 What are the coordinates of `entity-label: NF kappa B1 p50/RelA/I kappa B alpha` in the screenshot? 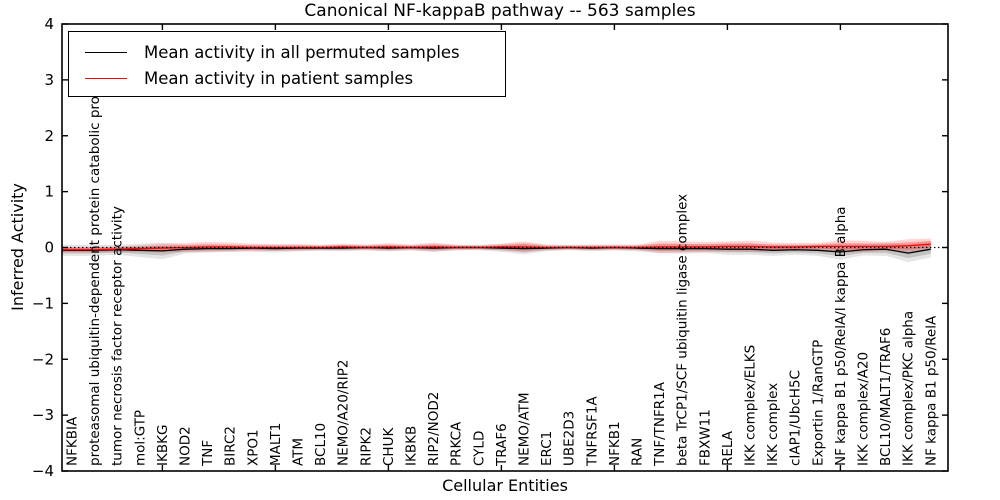 It's located at (841, 336).